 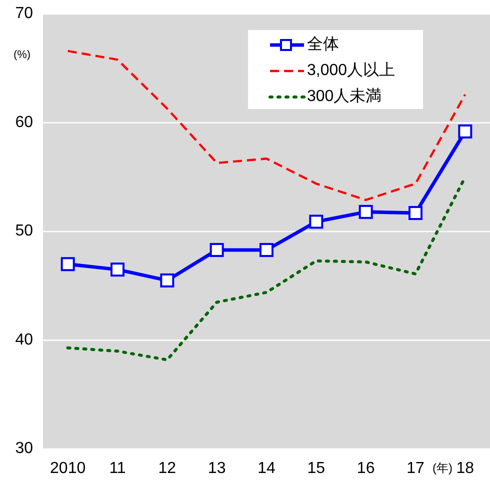 I want to click on y-tick-label: 70, so click(x=24, y=13).